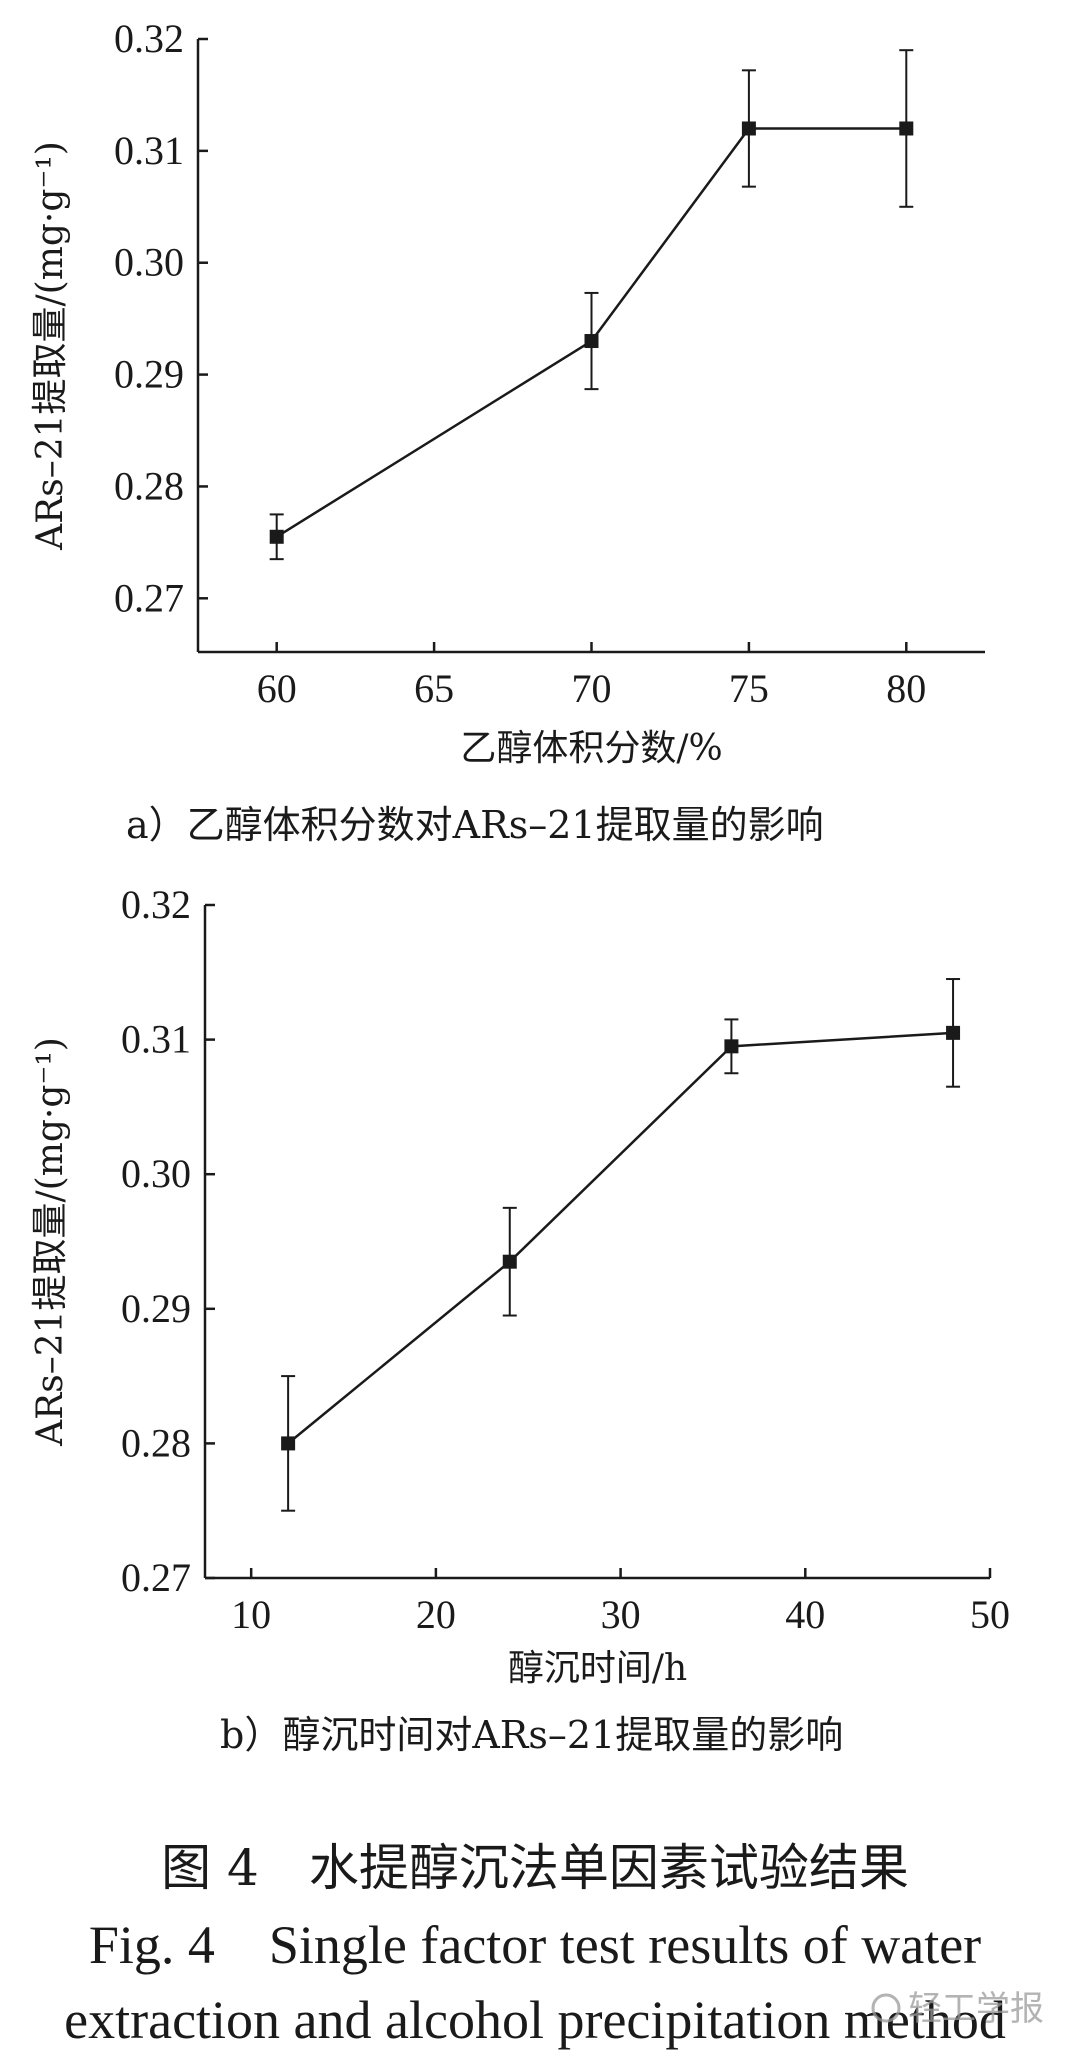 Image resolution: width=1069 pixels, height=2063 pixels. Describe the element at coordinates (156, 1577) in the screenshot. I see `chart-b-y-tick-label: 0.27` at that location.